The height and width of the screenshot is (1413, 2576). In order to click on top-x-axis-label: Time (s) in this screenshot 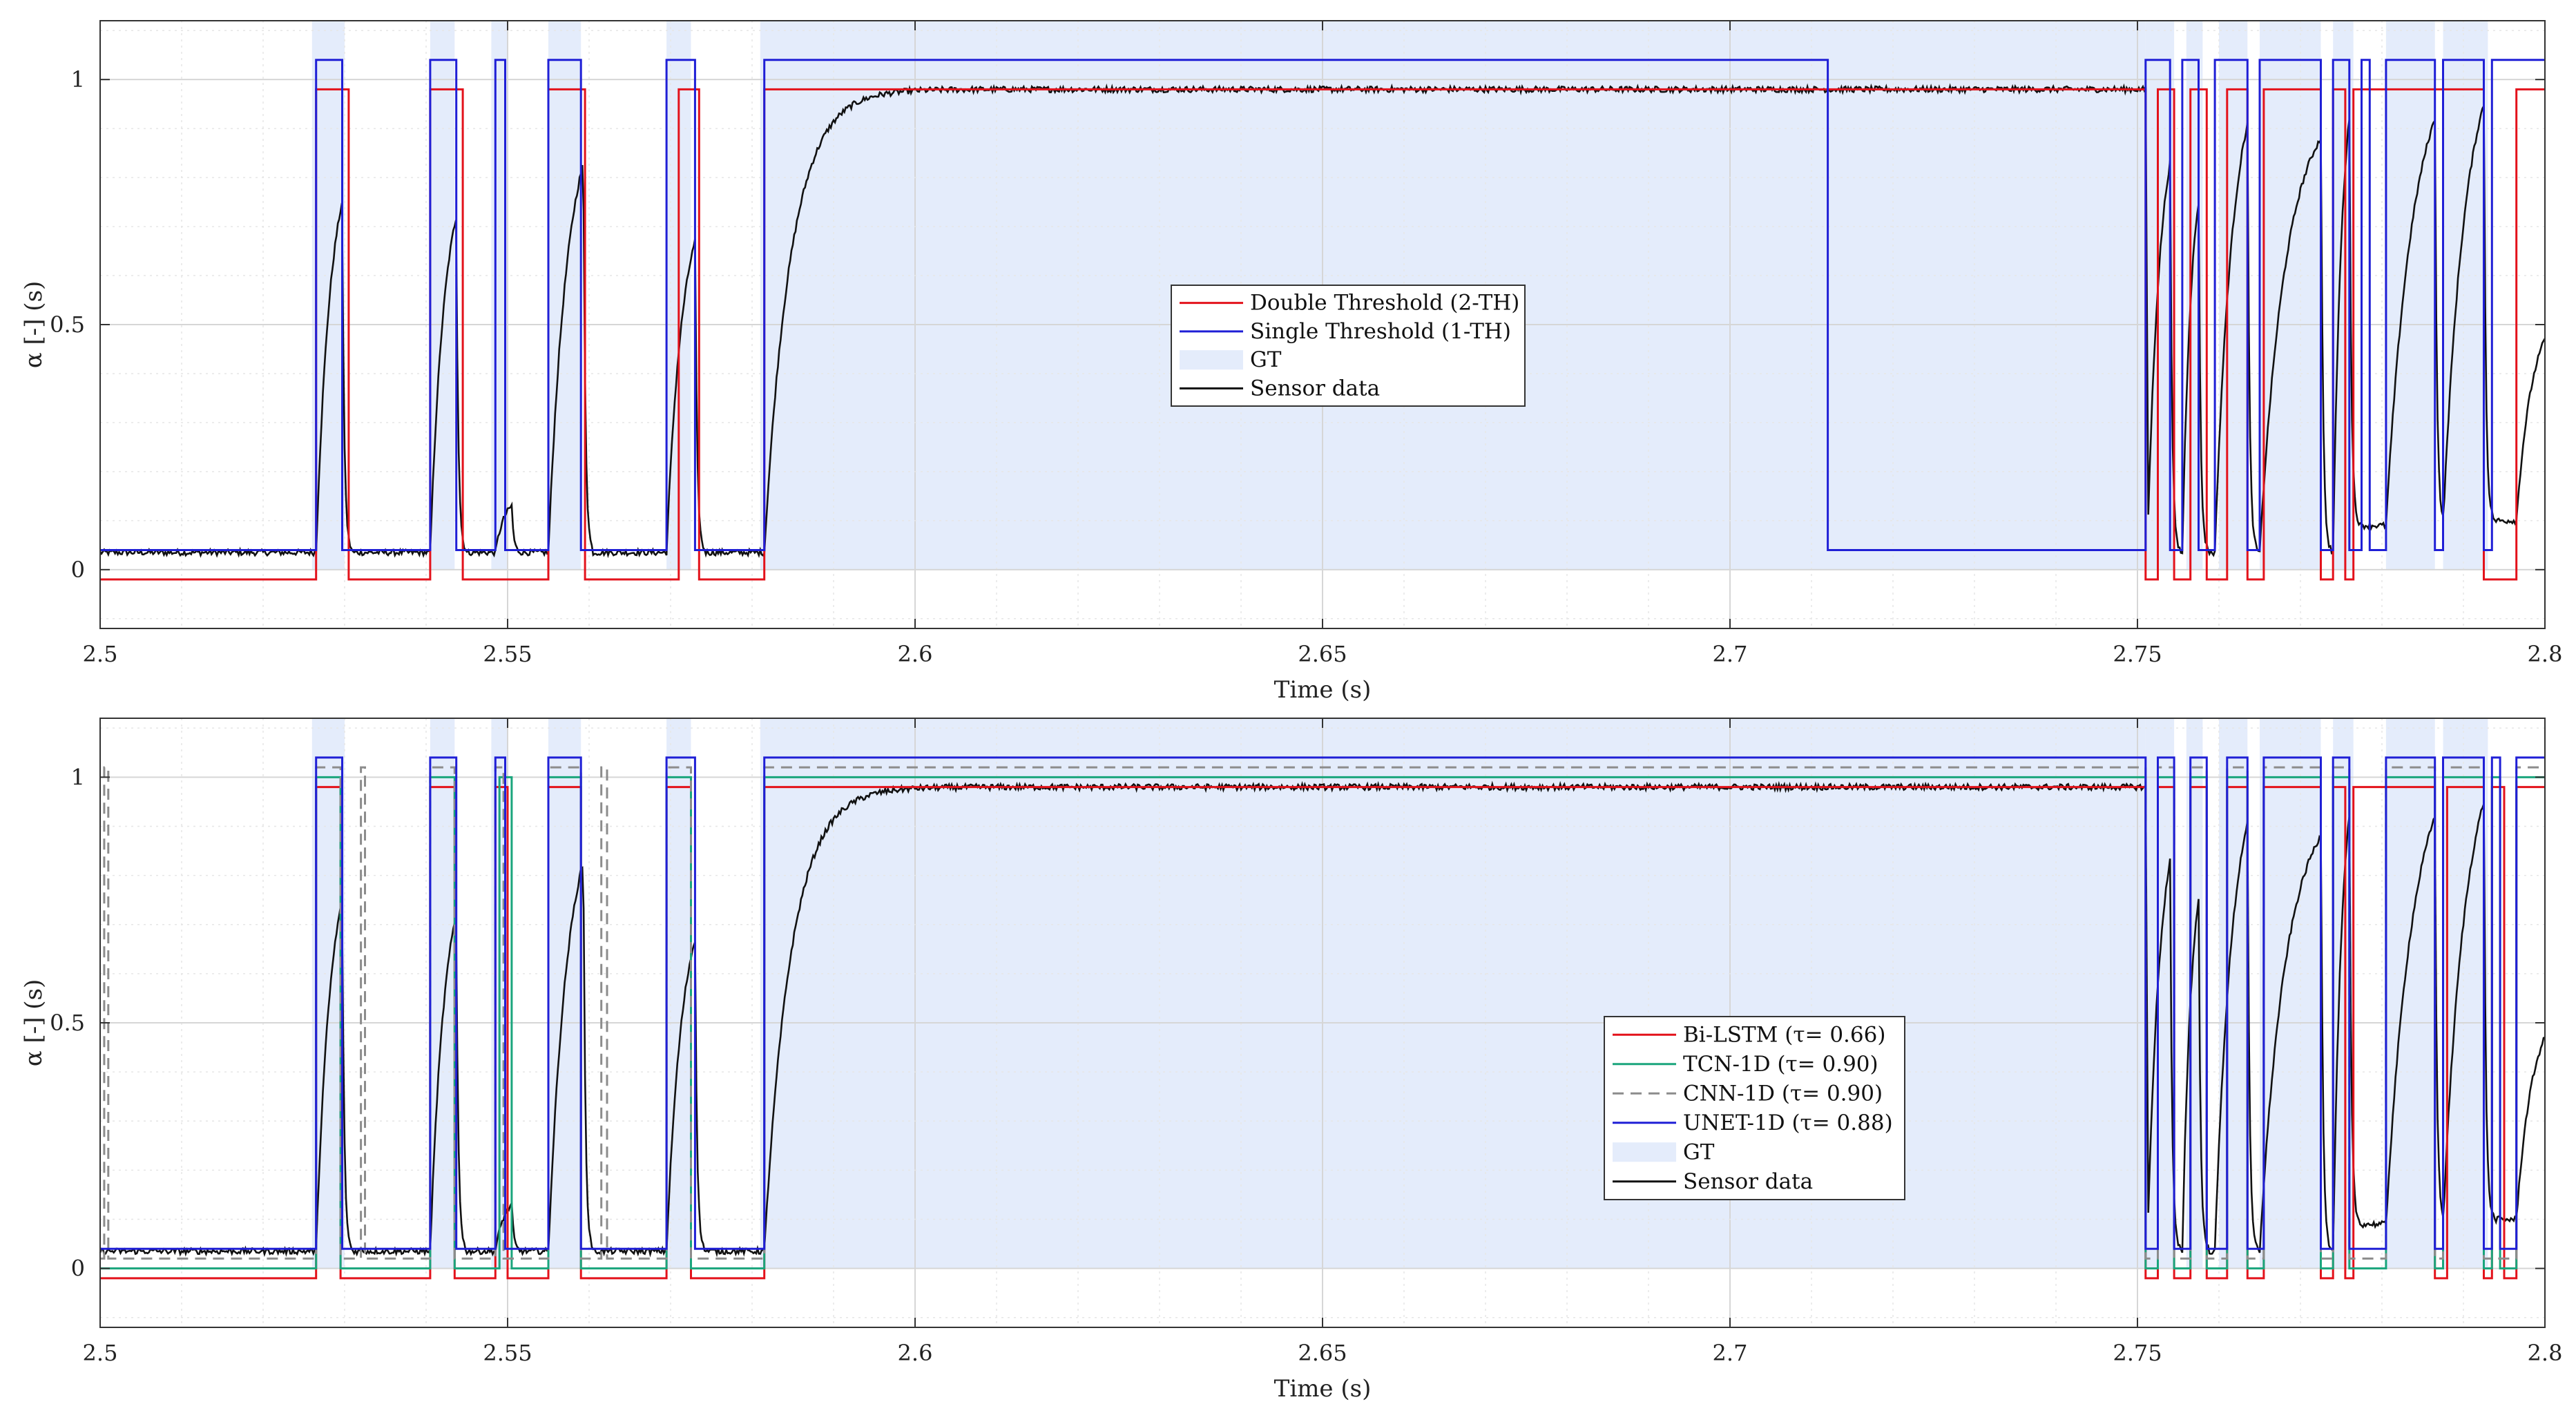, I will do `click(1323, 690)`.